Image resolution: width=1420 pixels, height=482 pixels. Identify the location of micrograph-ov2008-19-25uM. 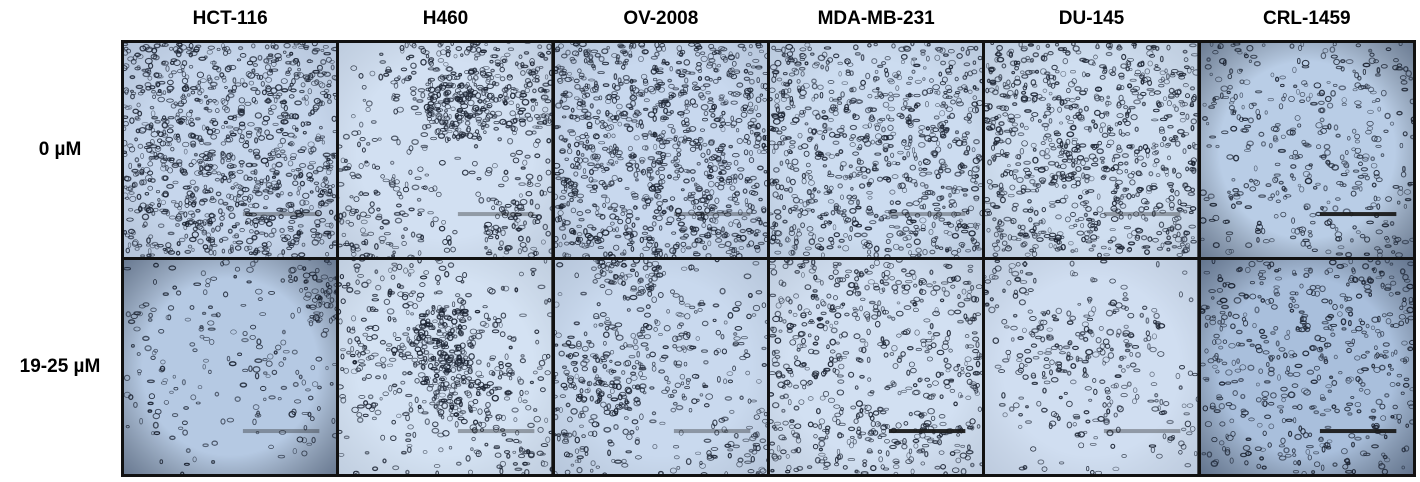
(660, 367).